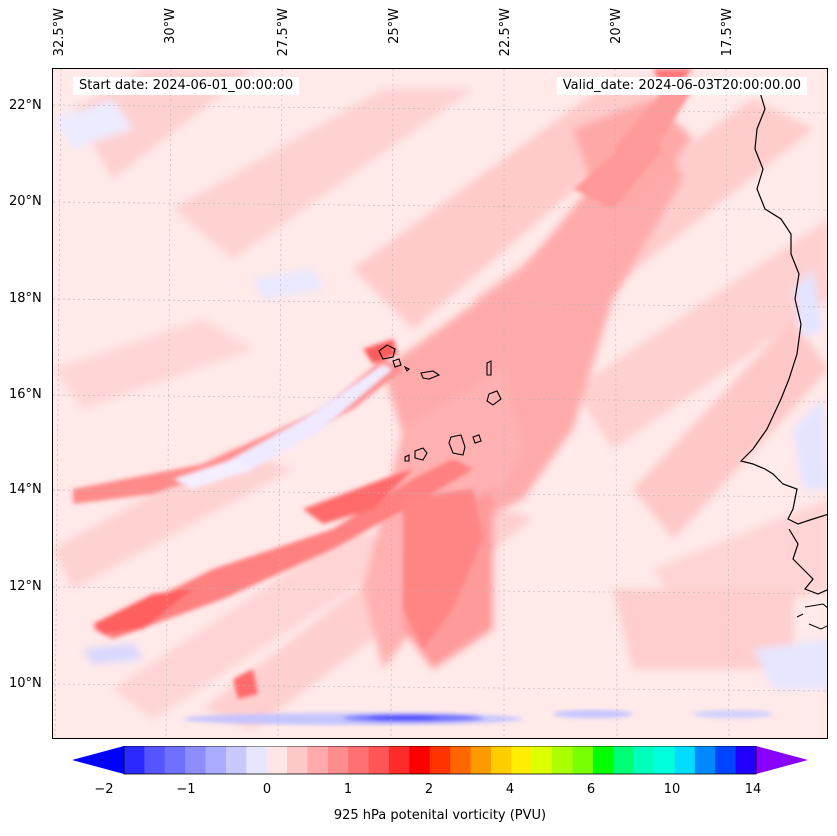 This screenshot has height=836, width=837. What do you see at coordinates (782, 760) in the screenshot?
I see `colorbar-max-arrow` at bounding box center [782, 760].